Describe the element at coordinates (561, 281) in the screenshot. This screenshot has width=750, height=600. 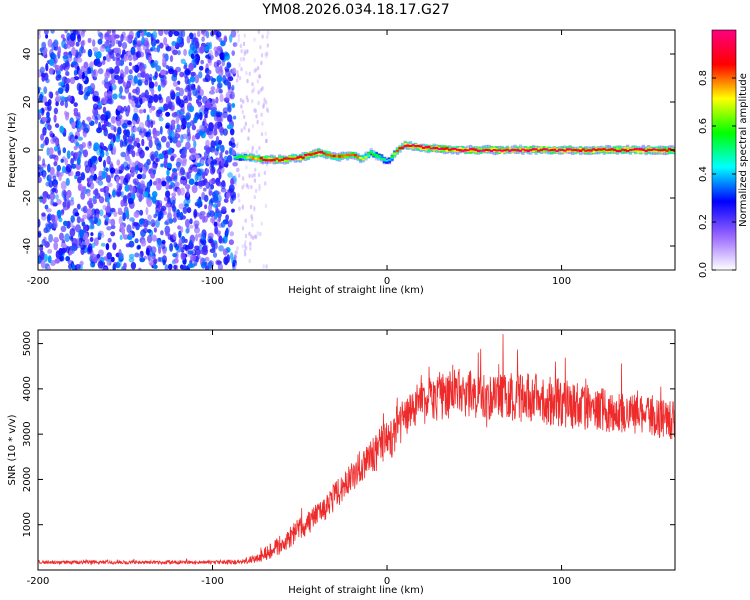
I see `spectrogram-x-tick-label: 100` at that location.